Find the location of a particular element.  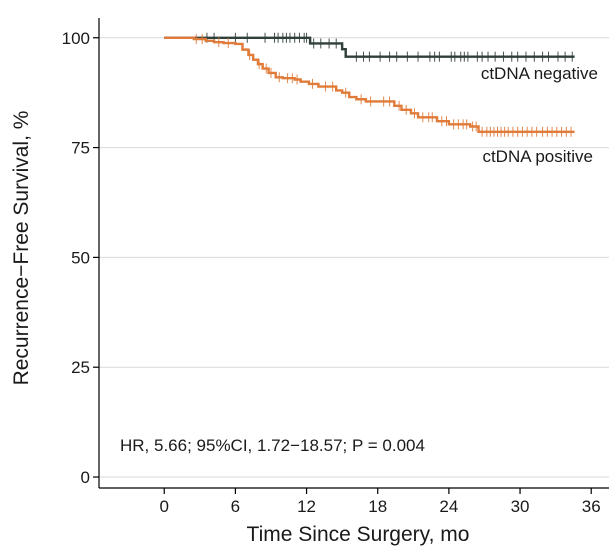

hazard-ratio-annotation: HR, 5.66; 95%CI, 1.72−18.57; P = 0.004 is located at coordinates (272, 445).